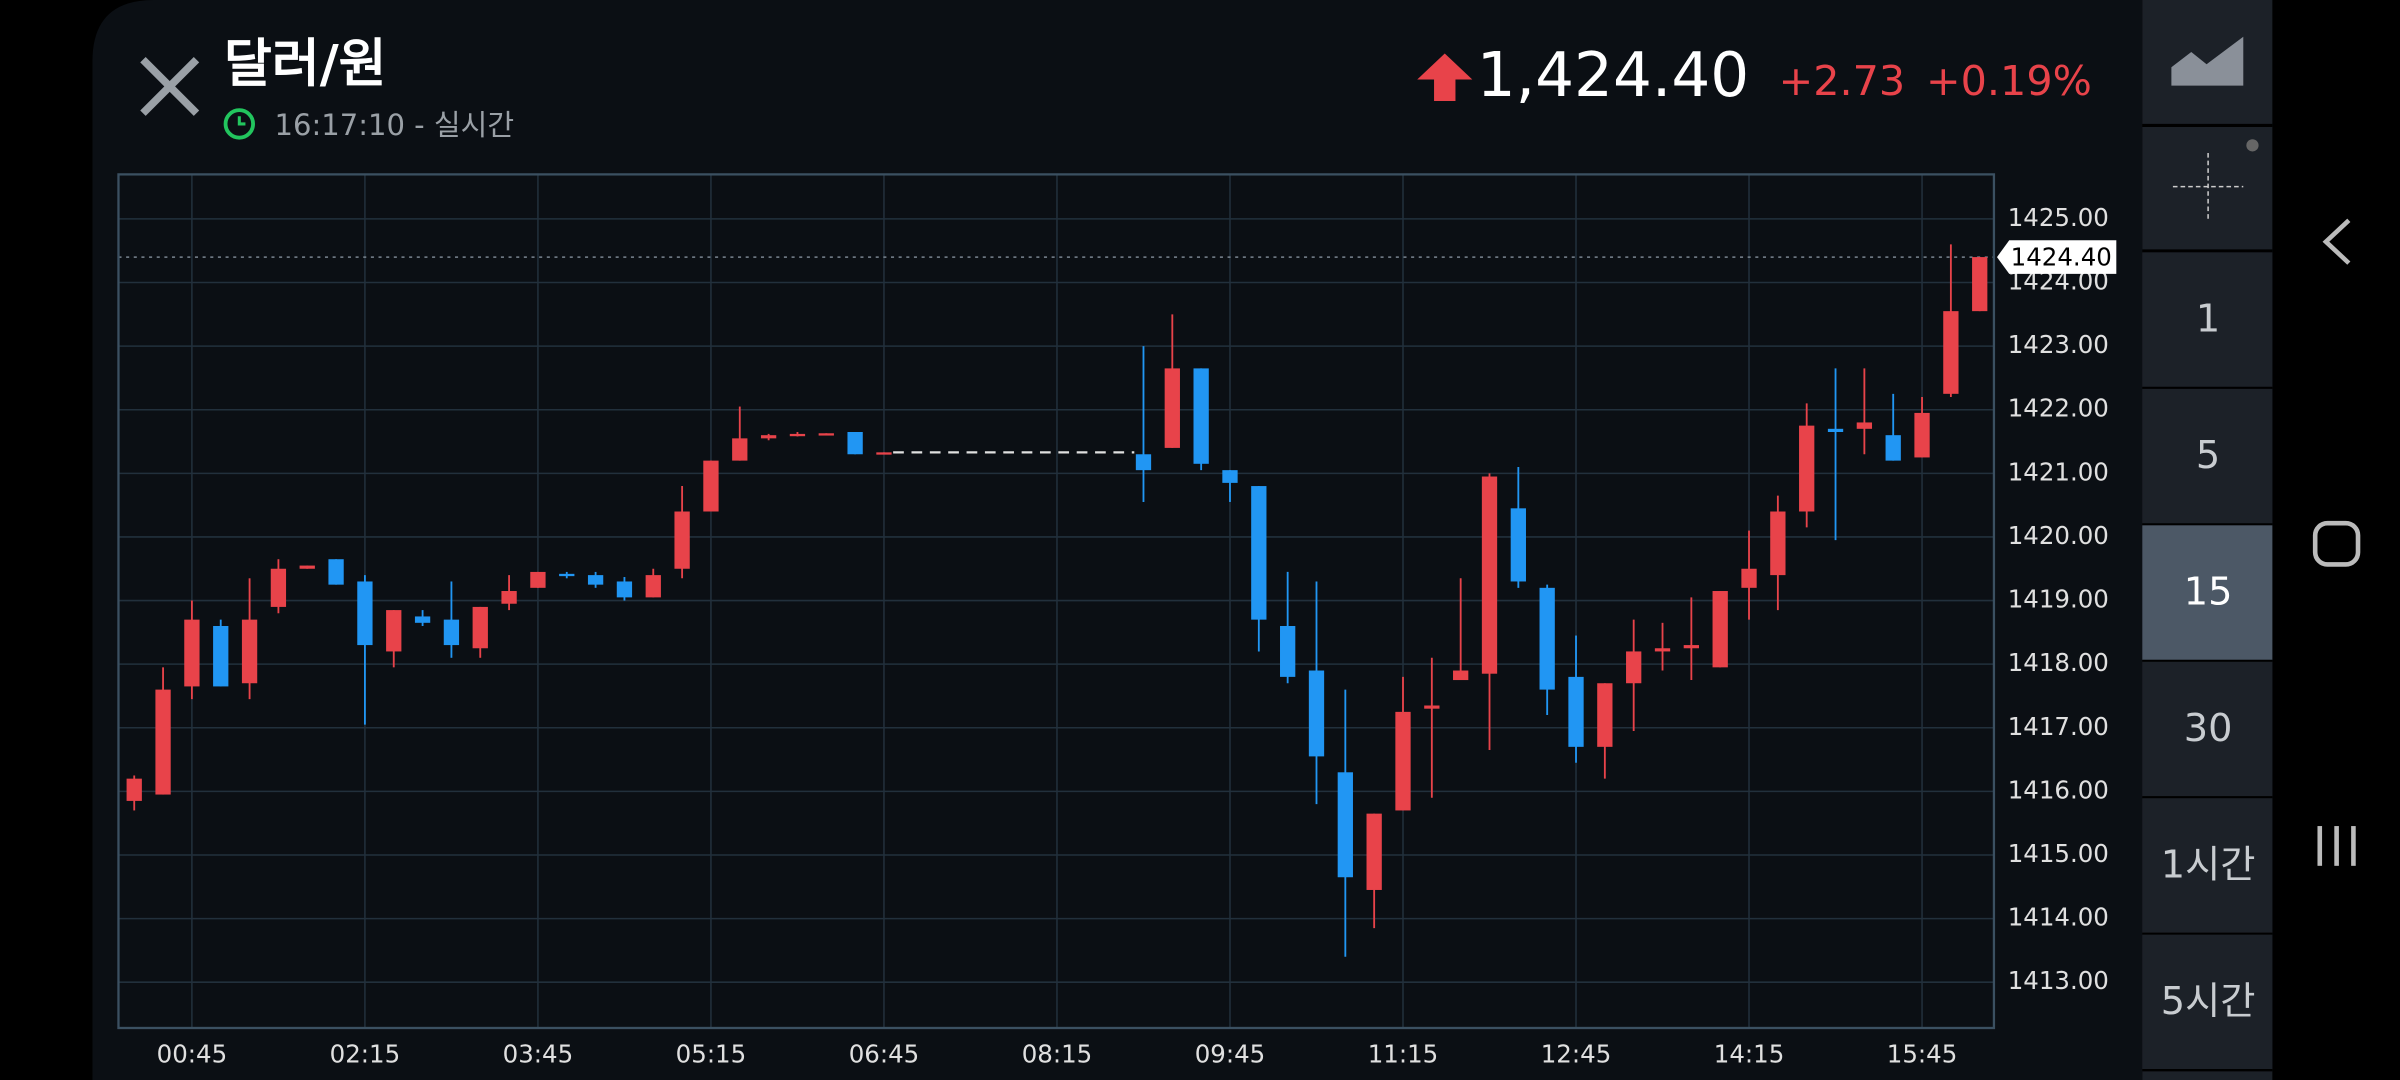 This screenshot has width=2400, height=1080. I want to click on interval-button: 1, so click(2207, 320).